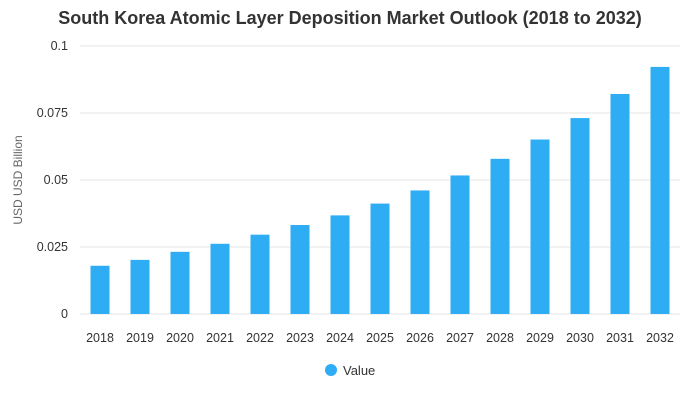 The width and height of the screenshot is (700, 400). What do you see at coordinates (660, 190) in the screenshot?
I see `bar-2032` at bounding box center [660, 190].